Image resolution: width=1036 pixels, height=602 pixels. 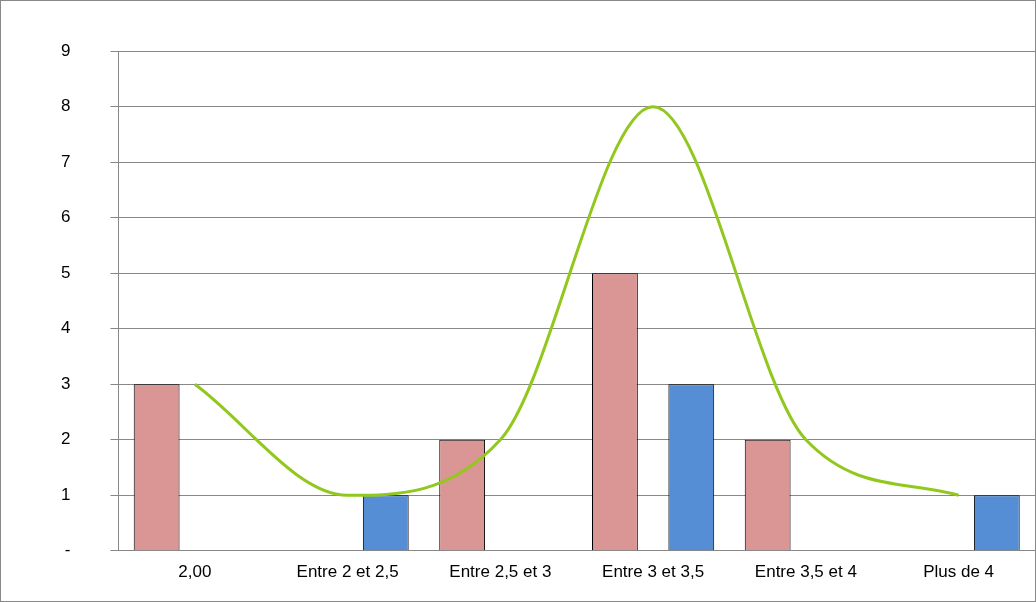 What do you see at coordinates (65, 272) in the screenshot?
I see `y-tick-label: 5` at bounding box center [65, 272].